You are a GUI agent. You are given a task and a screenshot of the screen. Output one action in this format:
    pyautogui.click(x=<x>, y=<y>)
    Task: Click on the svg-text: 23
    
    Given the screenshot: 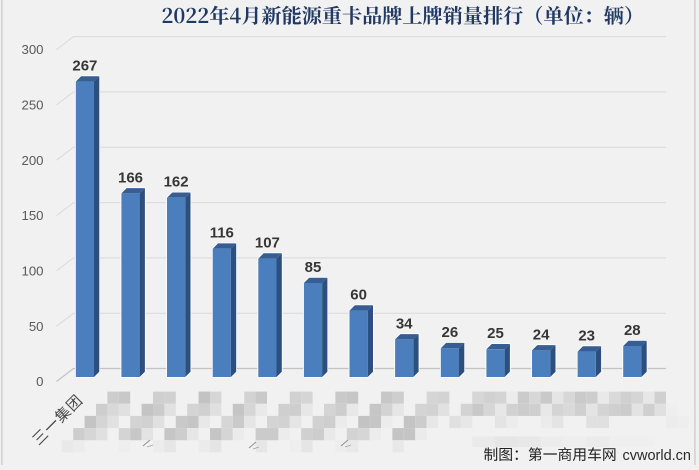 What is the action you would take?
    pyautogui.click(x=586, y=336)
    